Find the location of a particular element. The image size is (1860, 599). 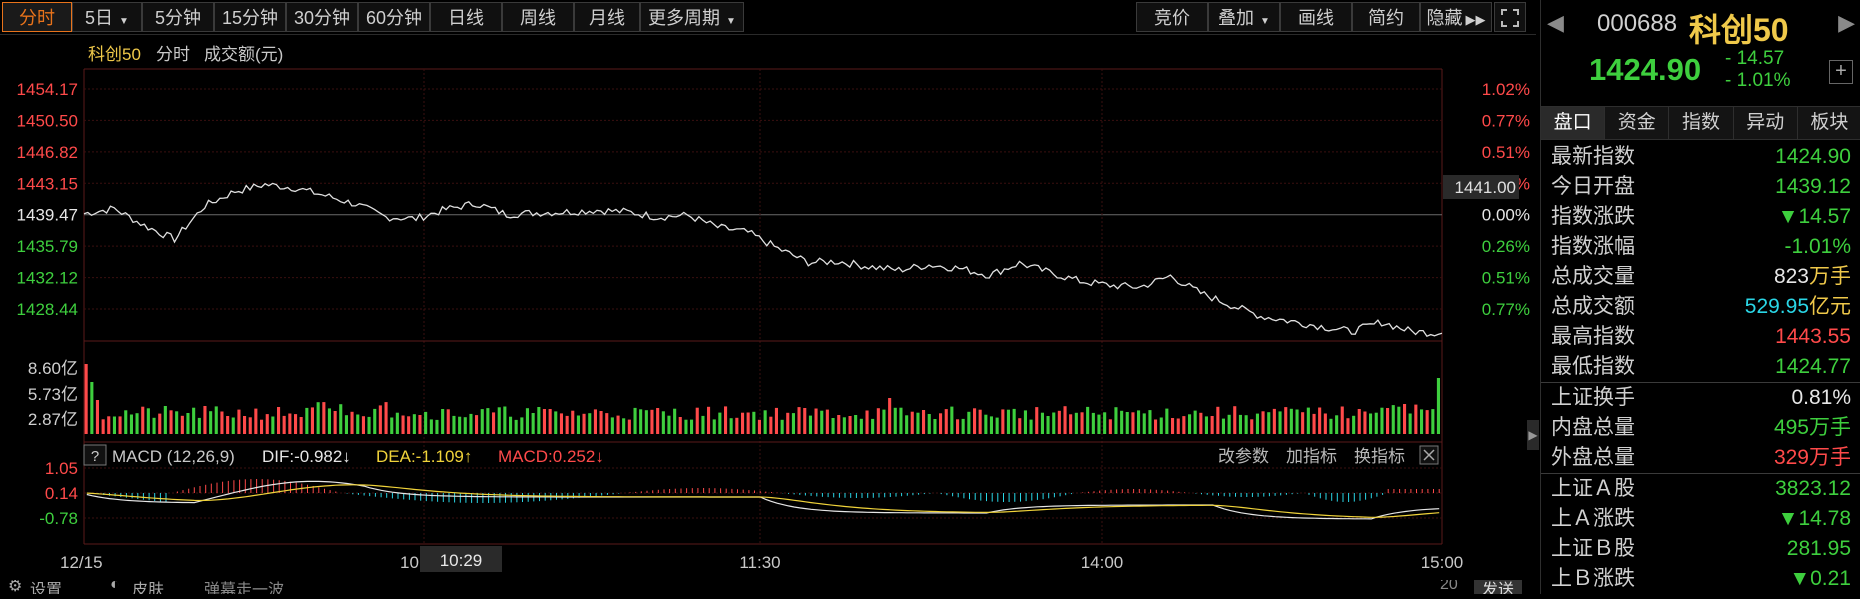

quote-row-value: 495万手 is located at coordinates (1812, 427).